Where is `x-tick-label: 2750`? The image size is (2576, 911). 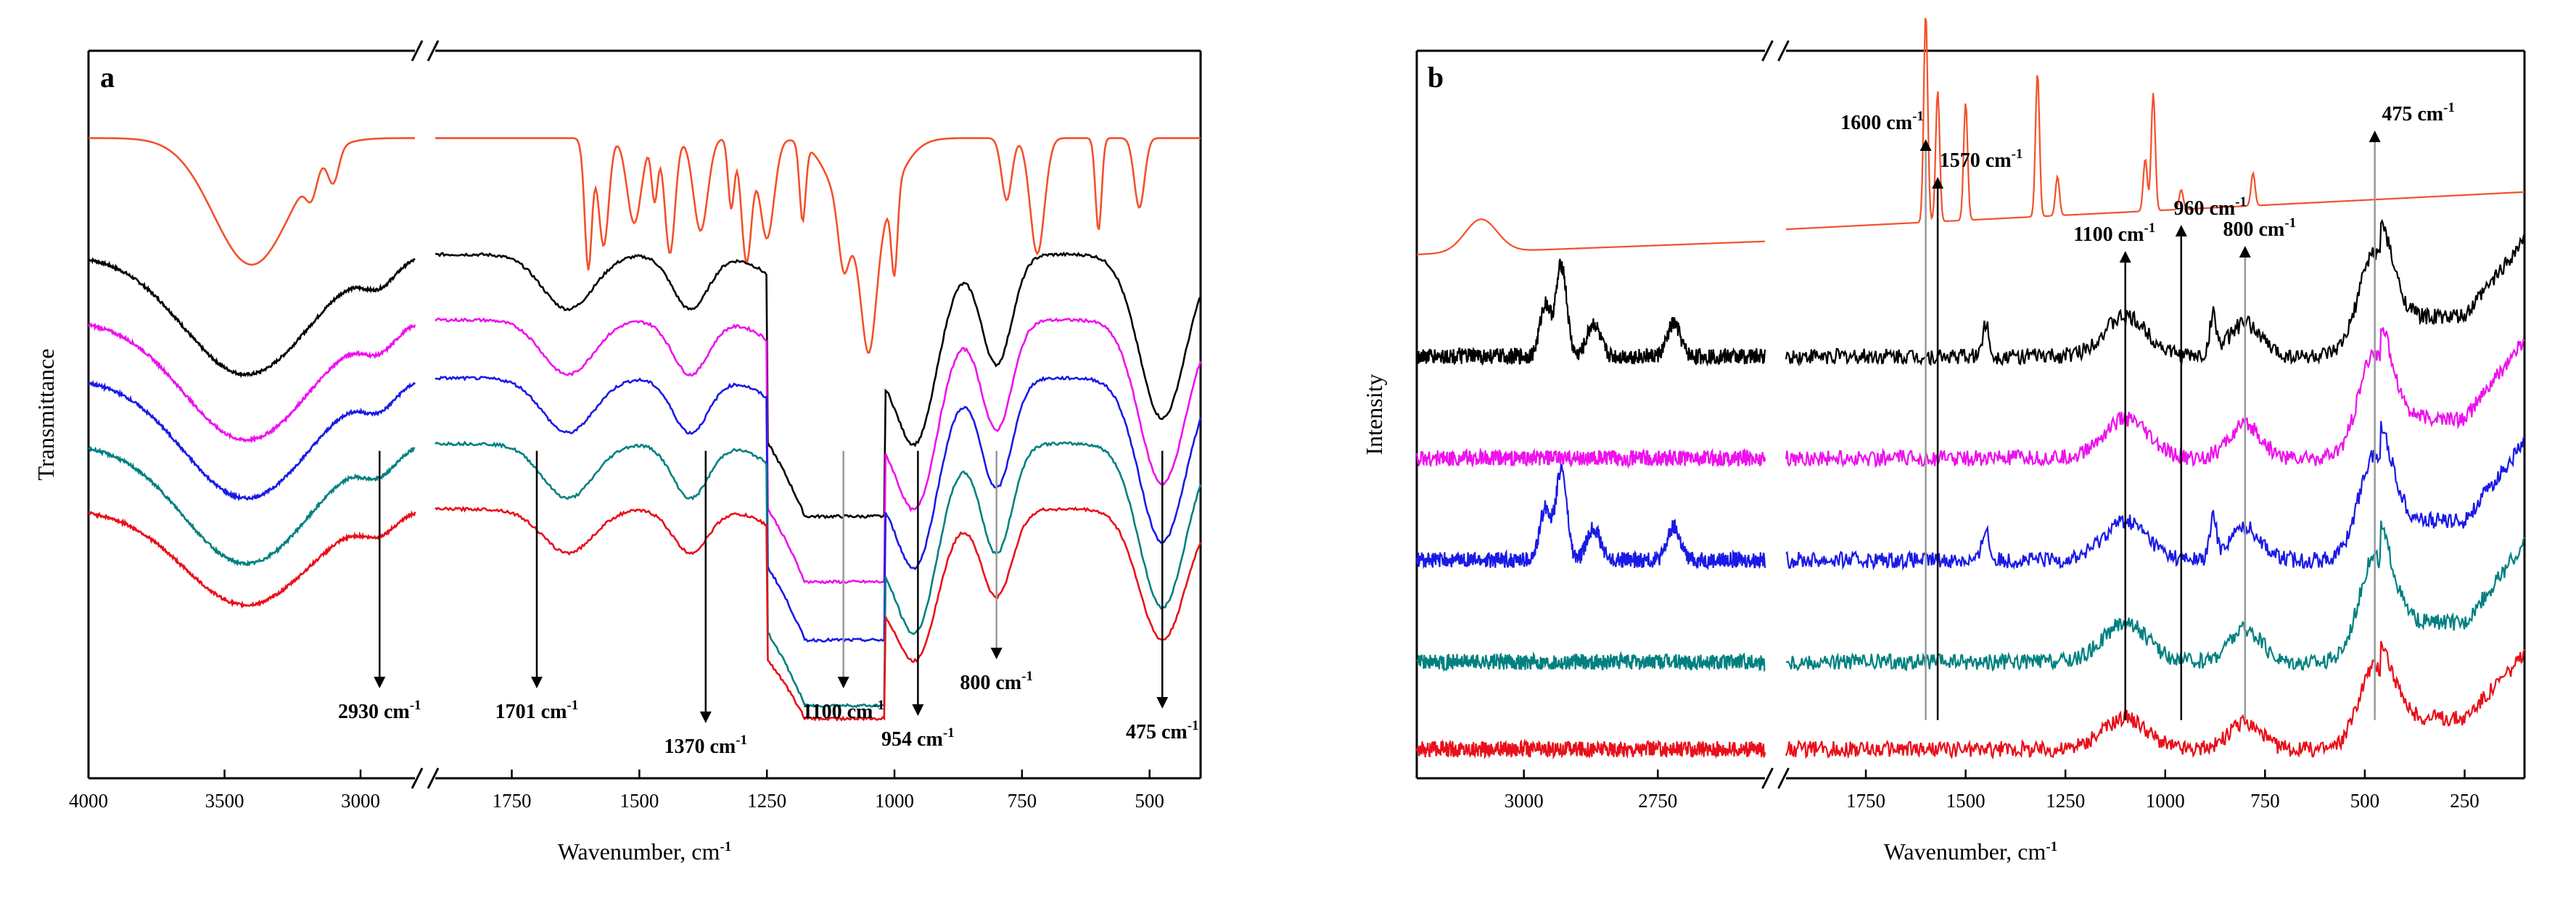
x-tick-label: 2750 is located at coordinates (1657, 801).